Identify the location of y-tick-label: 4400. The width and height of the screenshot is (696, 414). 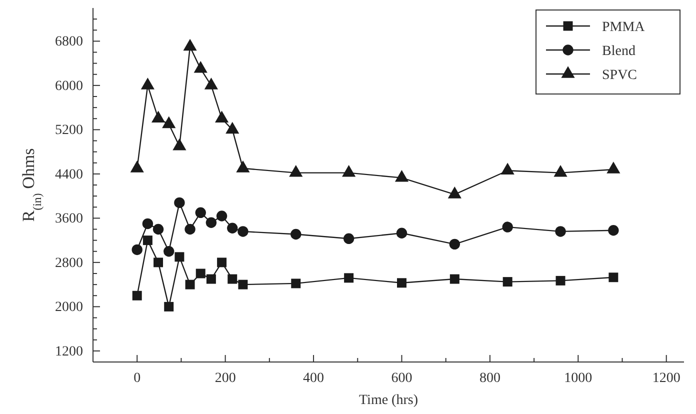
(69, 174).